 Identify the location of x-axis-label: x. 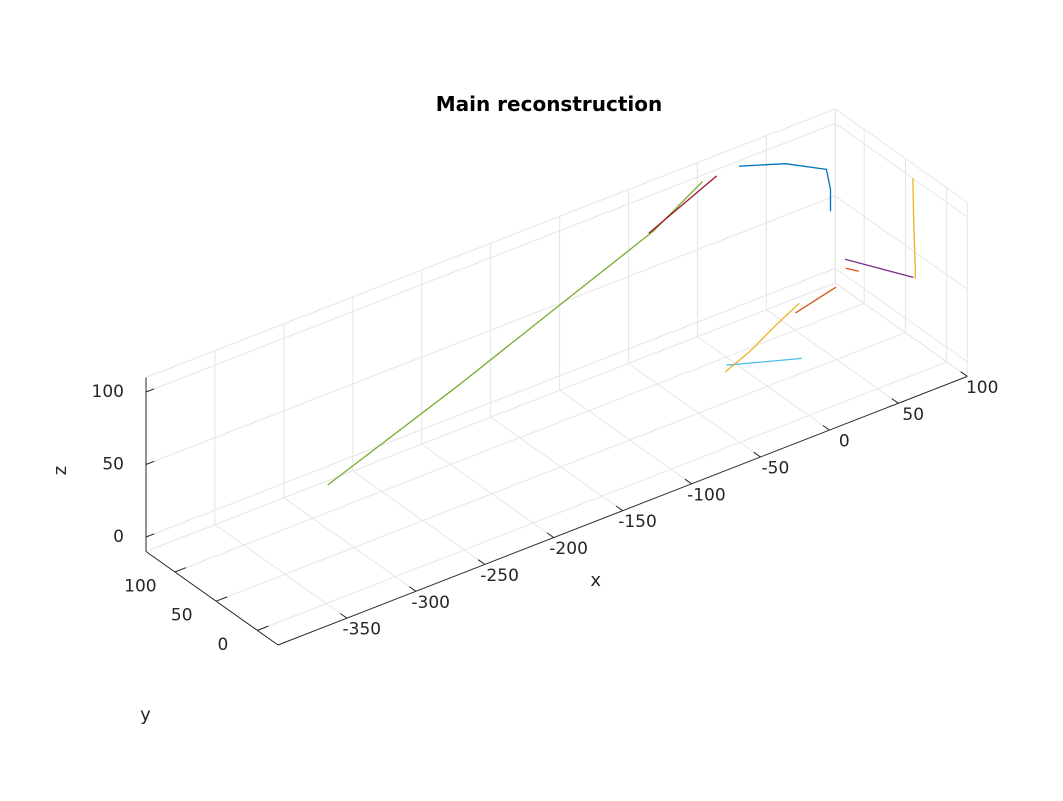
(595, 580).